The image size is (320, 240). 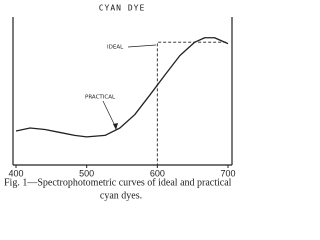 What do you see at coordinates (109, 114) in the screenshot?
I see `practical-leader` at bounding box center [109, 114].